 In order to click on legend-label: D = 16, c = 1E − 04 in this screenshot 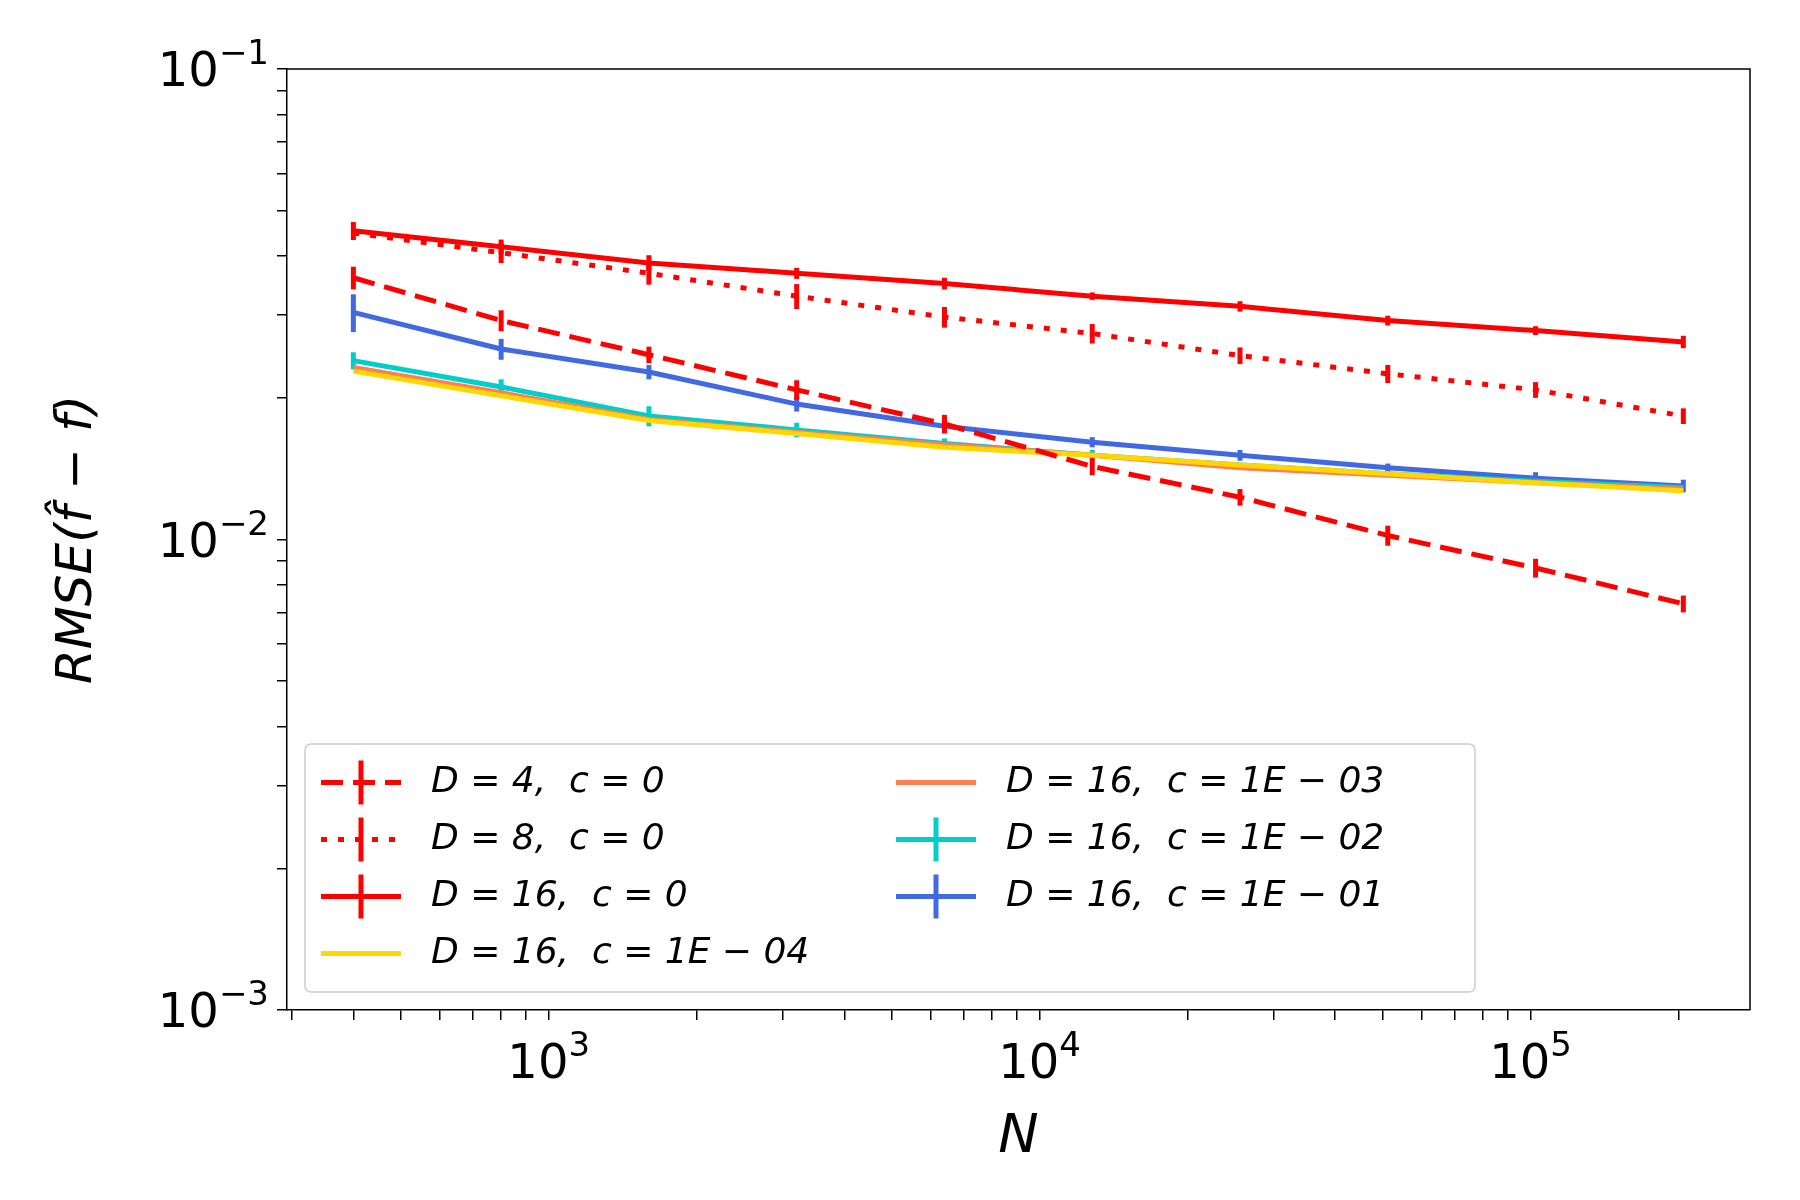, I will do `click(620, 950)`.